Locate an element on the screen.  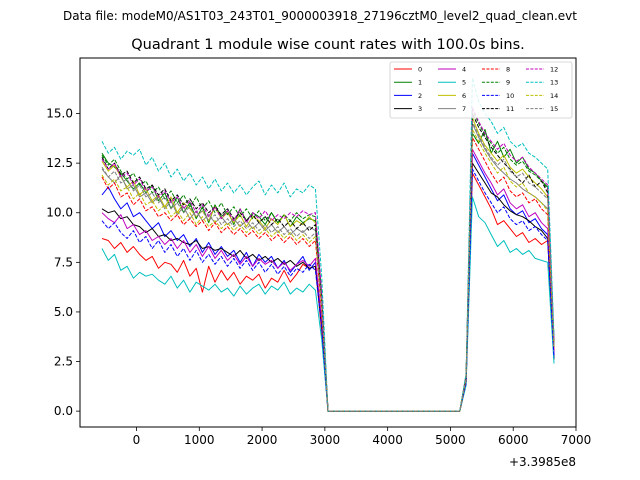
y-tick-label: 15.0 is located at coordinates (59, 114).